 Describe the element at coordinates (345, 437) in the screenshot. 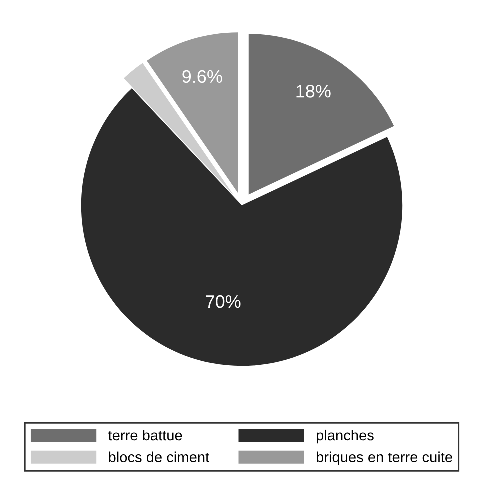

I see `legend-label: planches` at that location.